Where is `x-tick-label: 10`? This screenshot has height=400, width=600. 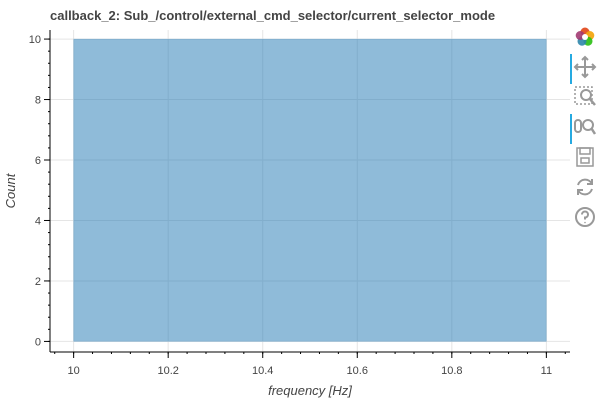 x-tick-label: 10 is located at coordinates (74, 371).